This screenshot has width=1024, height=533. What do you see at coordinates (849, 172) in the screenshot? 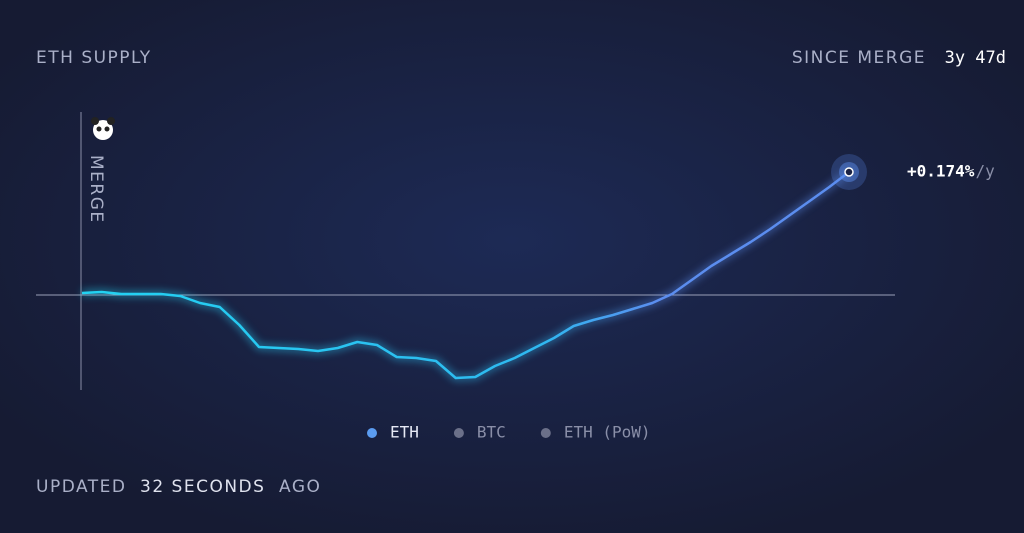
I see `end-point` at bounding box center [849, 172].